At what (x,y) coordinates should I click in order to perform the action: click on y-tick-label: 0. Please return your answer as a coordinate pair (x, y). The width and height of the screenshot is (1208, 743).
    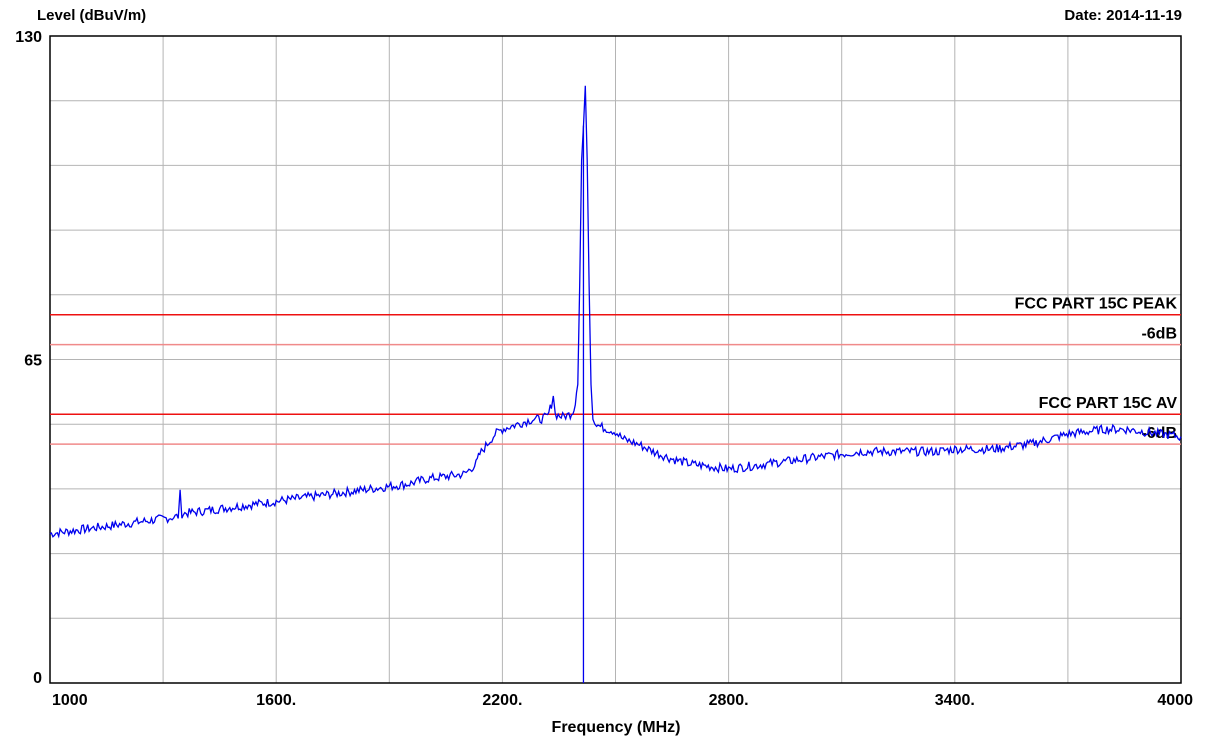
    Looking at the image, I should click on (37, 678).